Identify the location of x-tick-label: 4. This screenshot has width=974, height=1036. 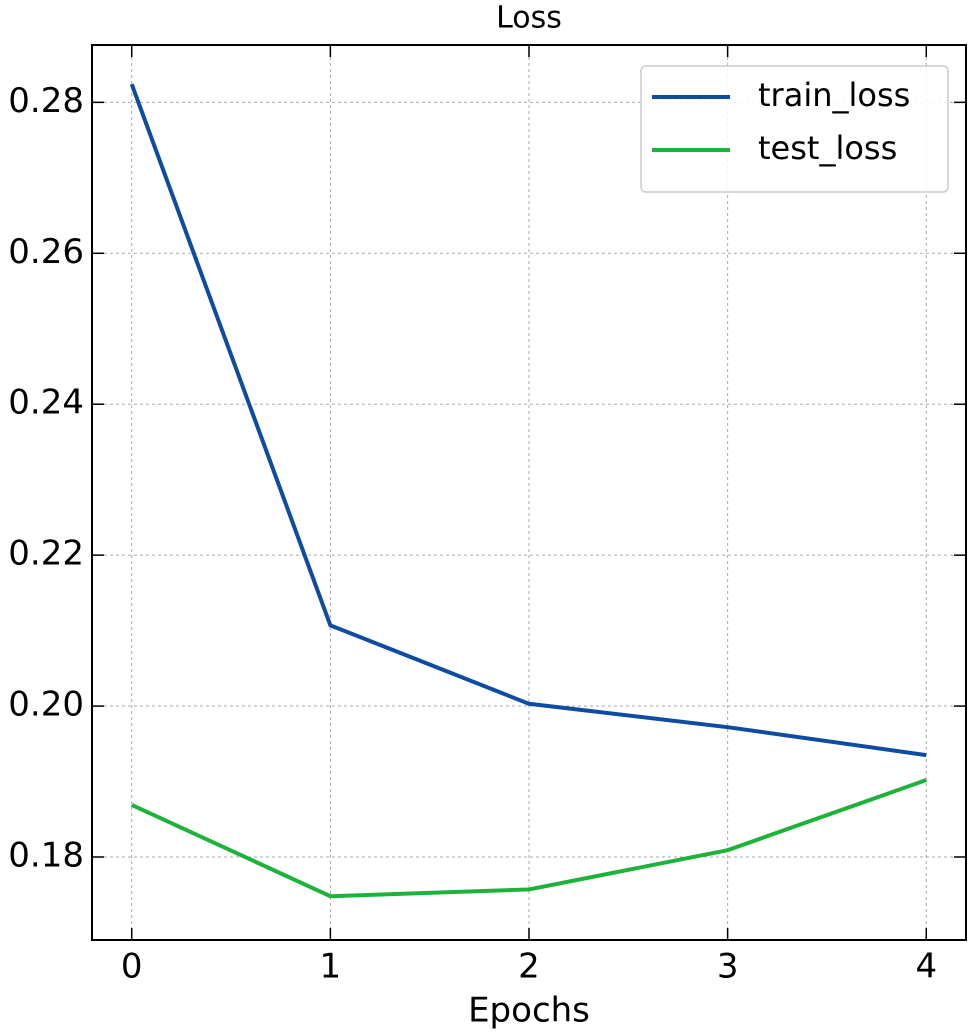
(926, 967).